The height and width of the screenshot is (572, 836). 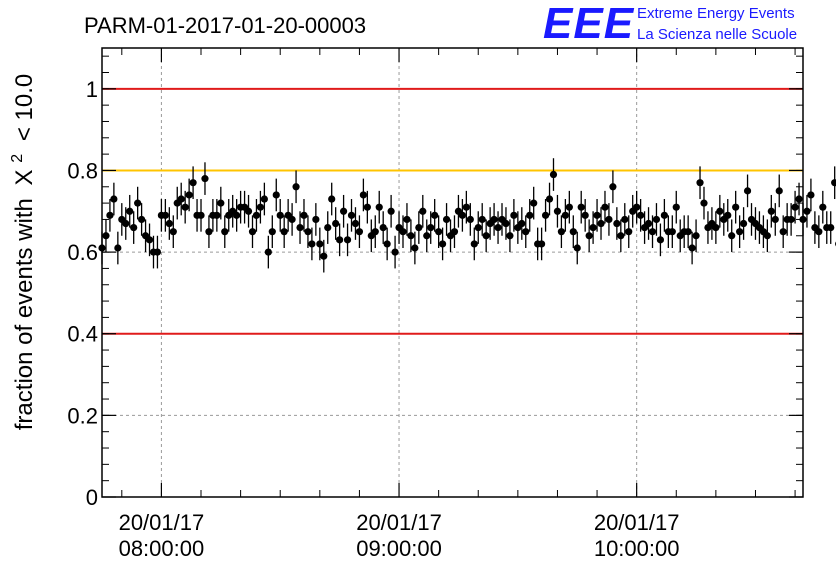 I want to click on y-tick-label: 0.2, so click(x=82, y=415).